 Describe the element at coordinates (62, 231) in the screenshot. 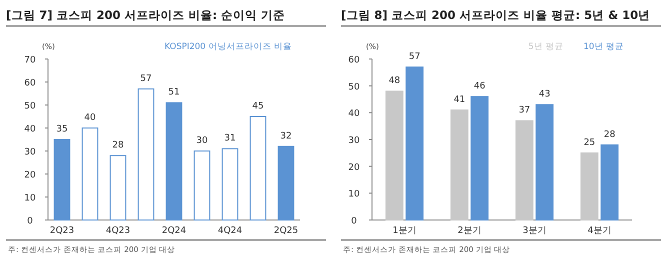

I see `x-tick-label: 2Q23` at that location.